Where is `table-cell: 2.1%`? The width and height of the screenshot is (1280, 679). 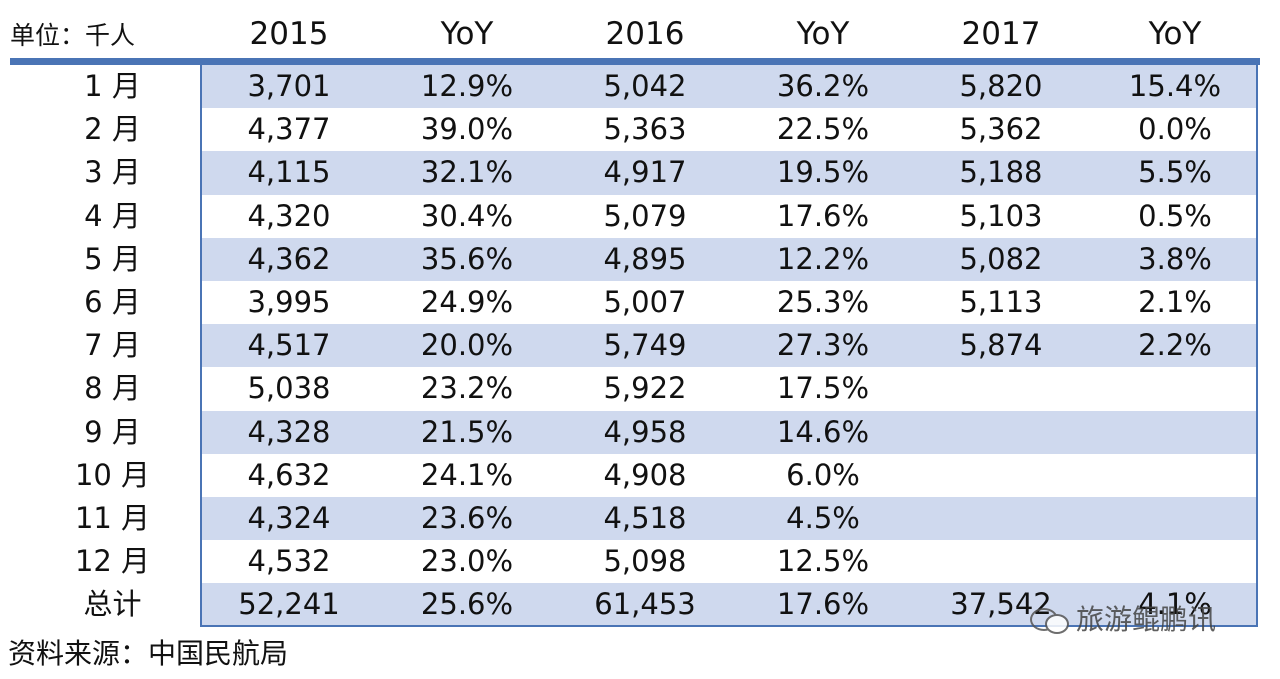
table-cell: 2.1% is located at coordinates (1175, 302).